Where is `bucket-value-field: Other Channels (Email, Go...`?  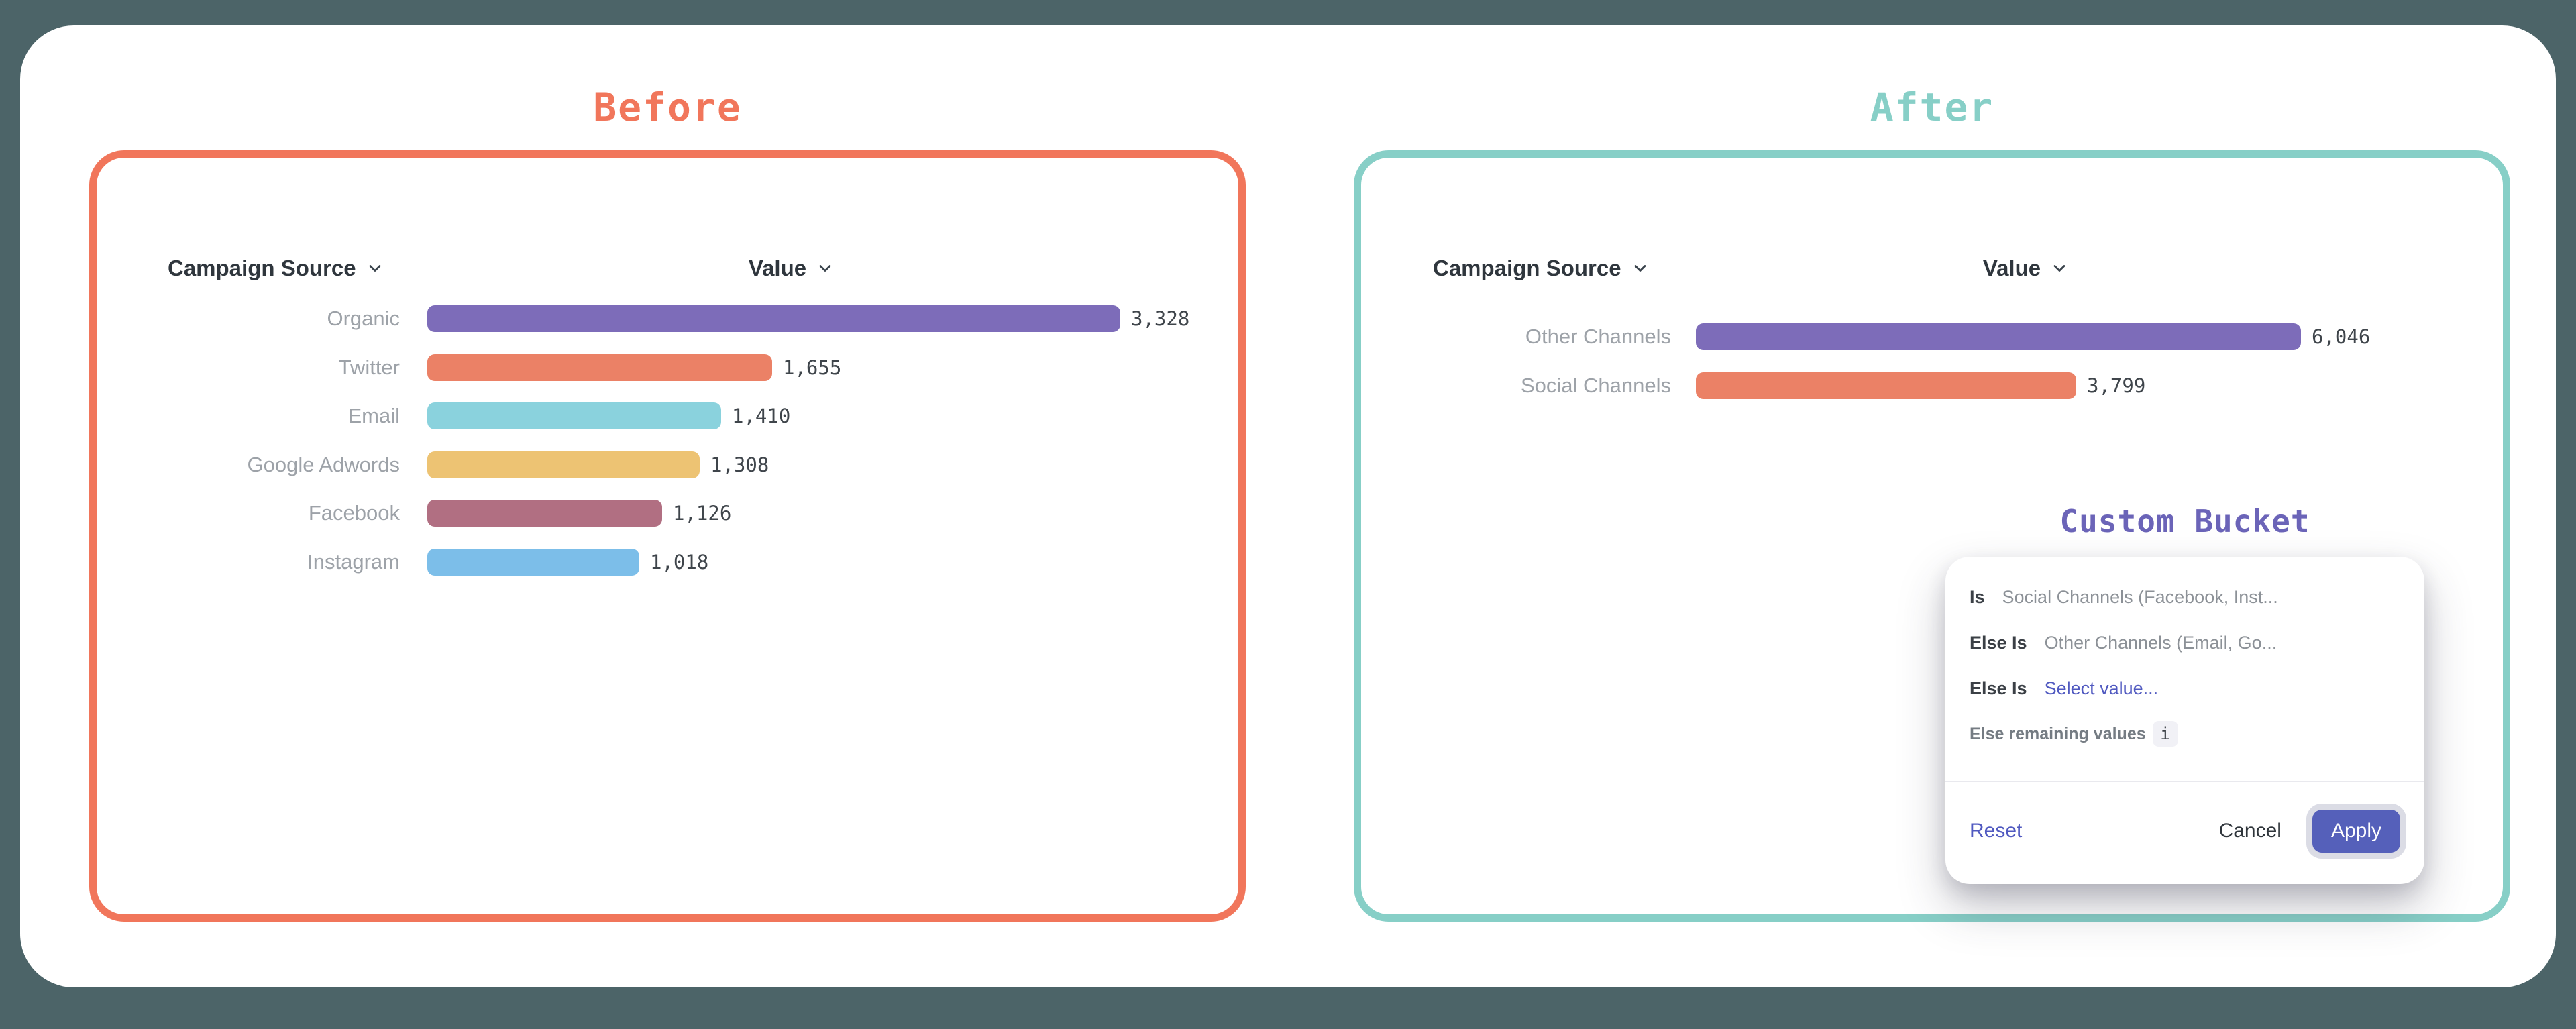 bucket-value-field: Other Channels (Email, Go... is located at coordinates (2160, 642).